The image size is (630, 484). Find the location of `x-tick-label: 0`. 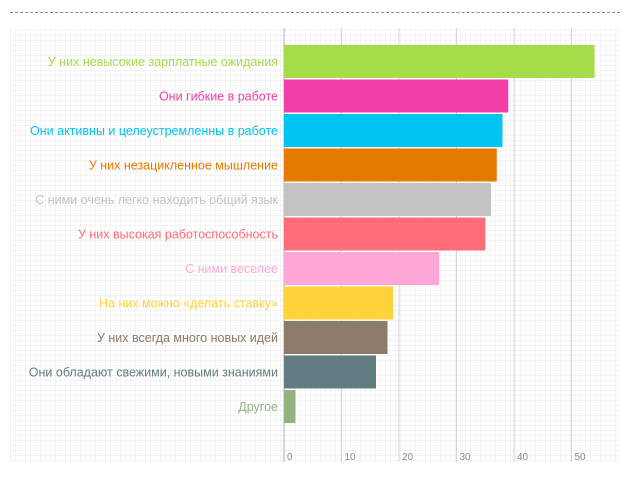

x-tick-label: 0 is located at coordinates (290, 457).